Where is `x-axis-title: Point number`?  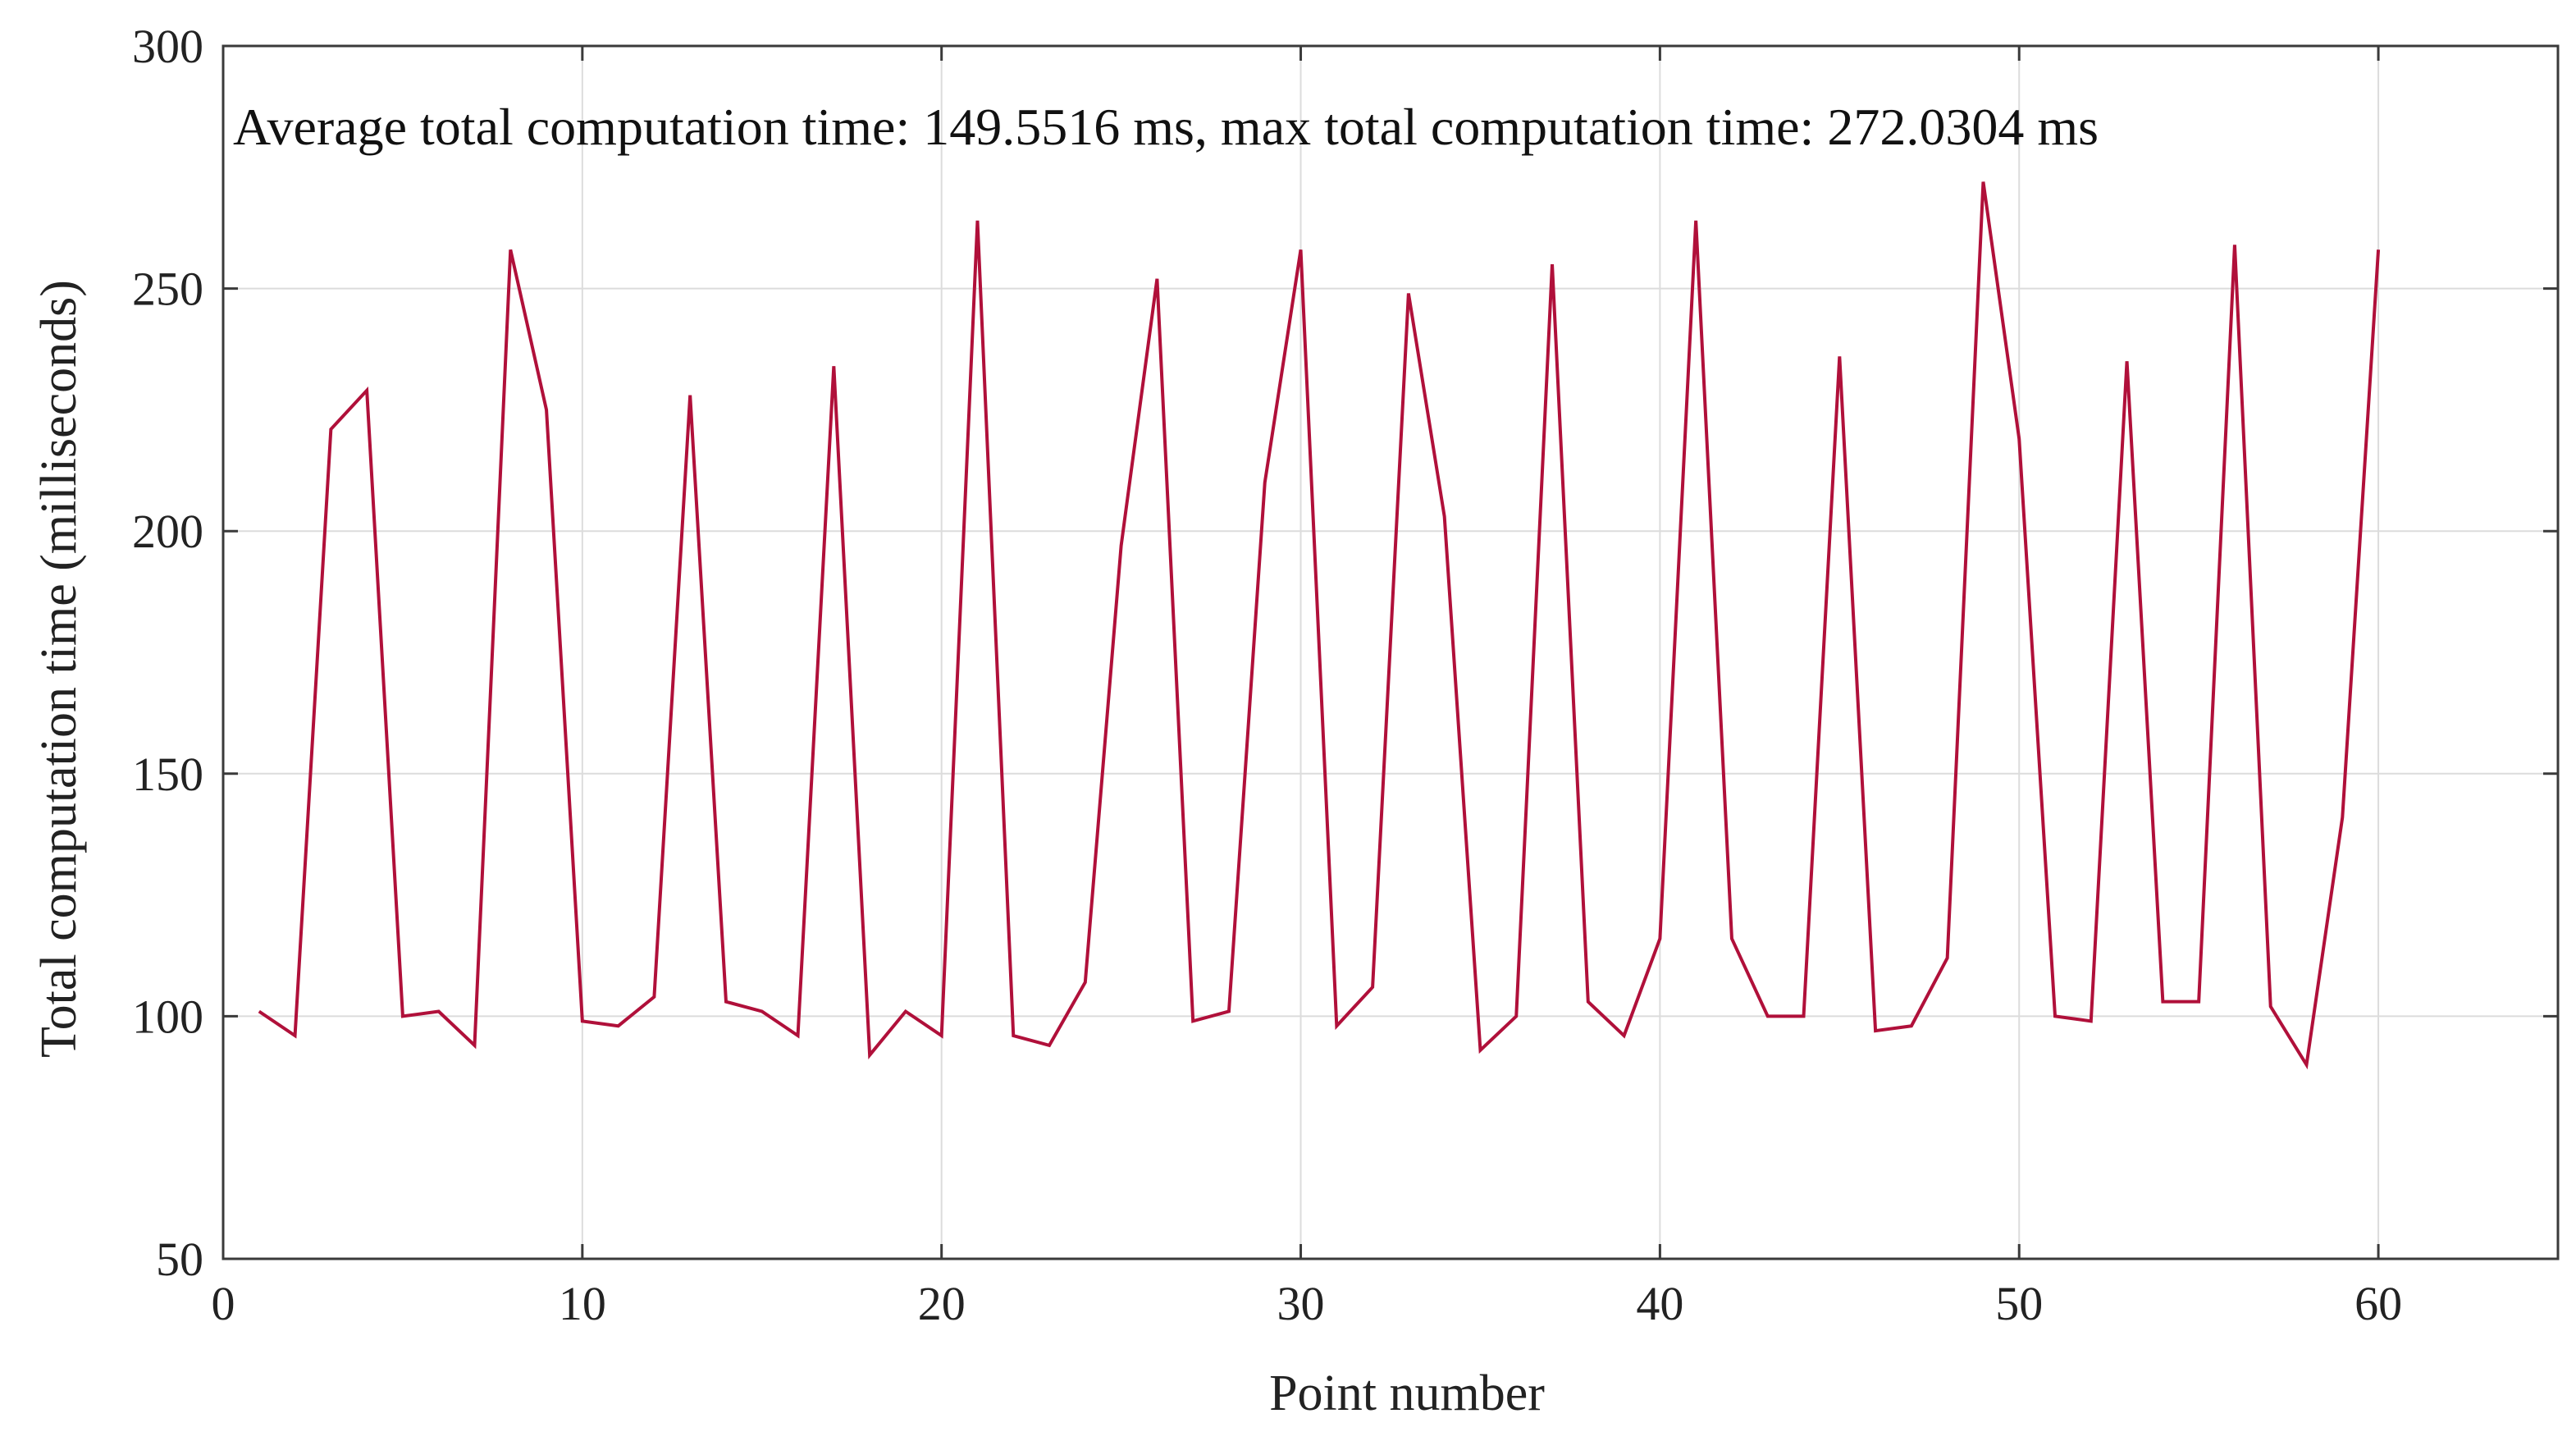 x-axis-title: Point number is located at coordinates (1407, 1394).